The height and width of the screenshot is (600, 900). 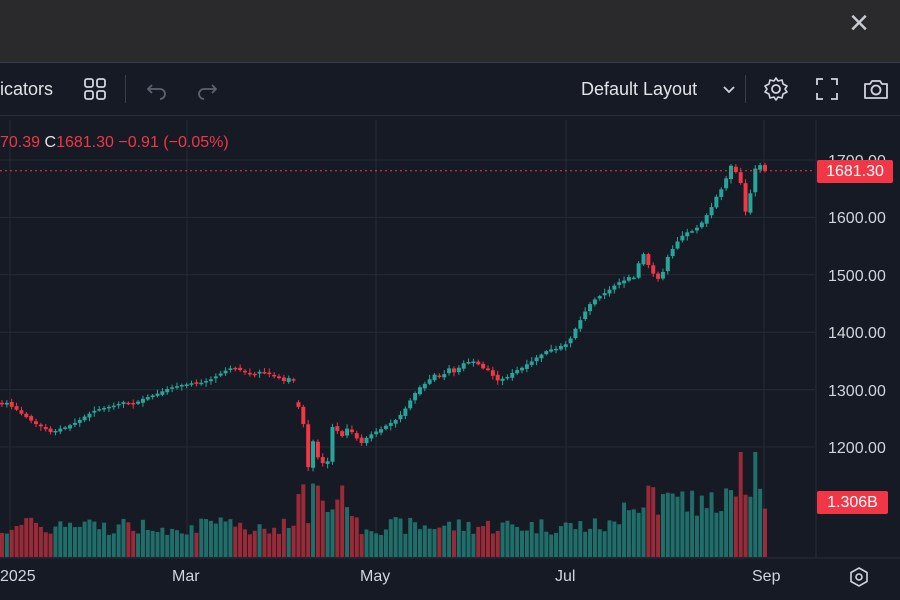 What do you see at coordinates (729, 89) in the screenshot?
I see `chevron-down-icon` at bounding box center [729, 89].